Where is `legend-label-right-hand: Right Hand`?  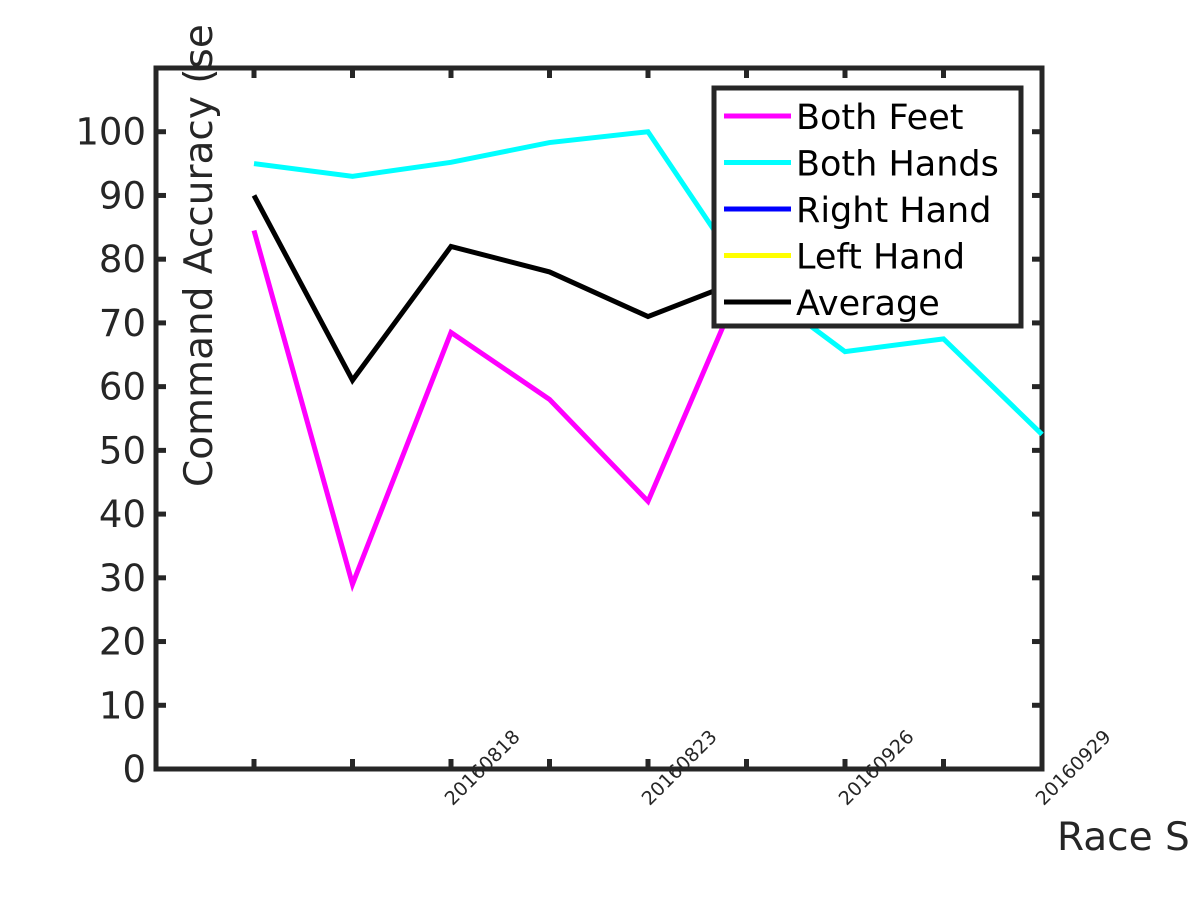
legend-label-right-hand: Right Hand is located at coordinates (893, 211).